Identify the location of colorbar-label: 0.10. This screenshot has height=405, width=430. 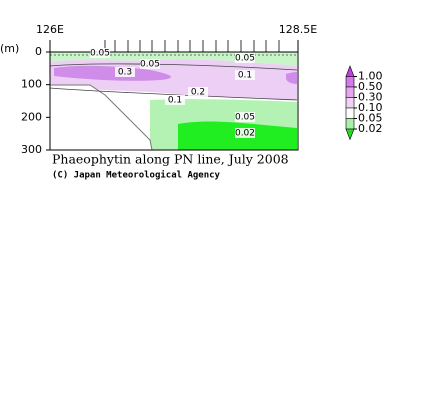
(370, 107).